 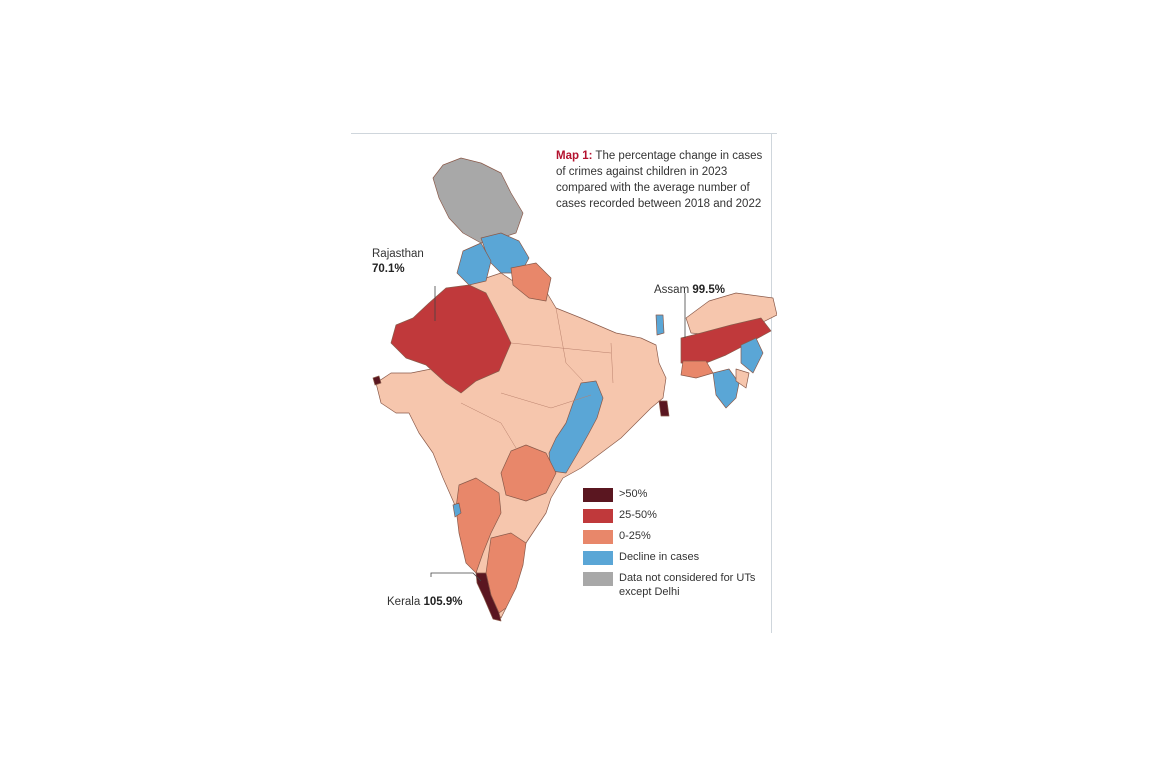 What do you see at coordinates (451, 339) in the screenshot?
I see `region-rajasthan` at bounding box center [451, 339].